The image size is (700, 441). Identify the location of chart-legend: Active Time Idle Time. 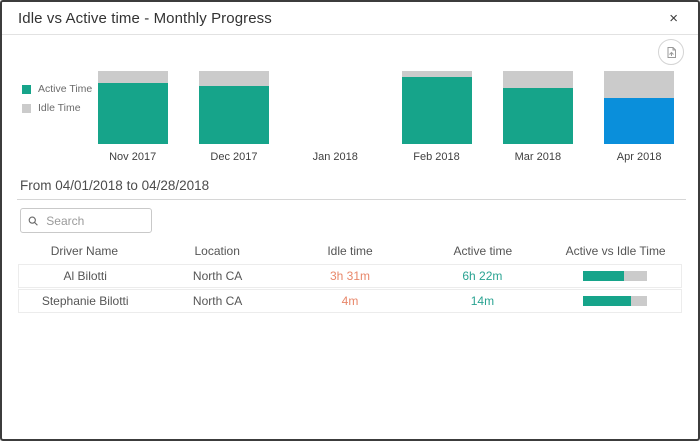
(57, 98).